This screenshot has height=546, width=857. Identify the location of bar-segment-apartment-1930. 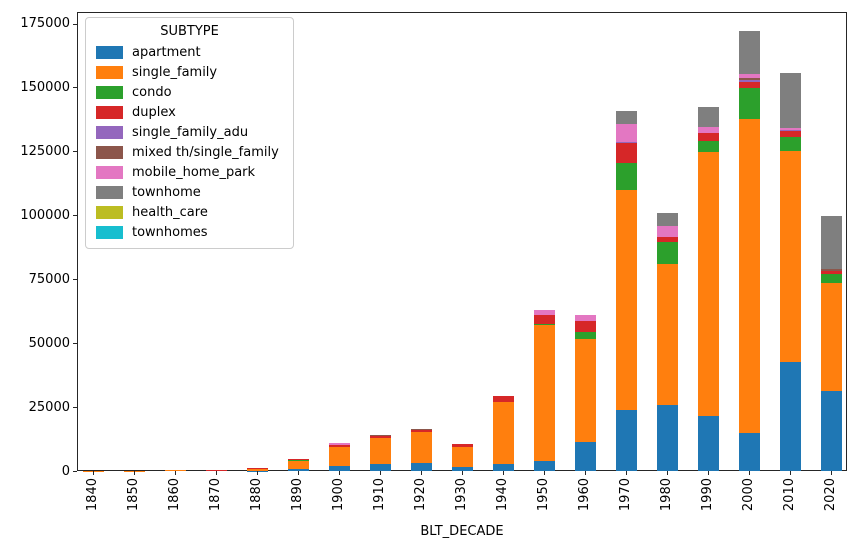
(462, 468).